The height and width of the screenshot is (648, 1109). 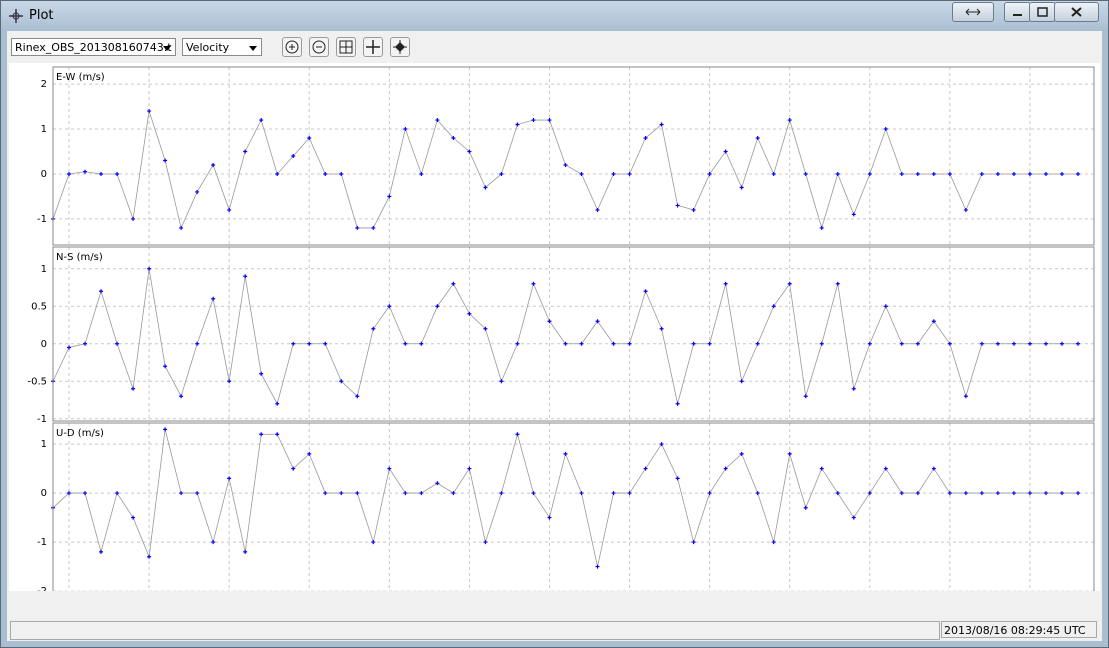 What do you see at coordinates (80, 433) in the screenshot?
I see `y-axis-label: U-D (m/s)` at bounding box center [80, 433].